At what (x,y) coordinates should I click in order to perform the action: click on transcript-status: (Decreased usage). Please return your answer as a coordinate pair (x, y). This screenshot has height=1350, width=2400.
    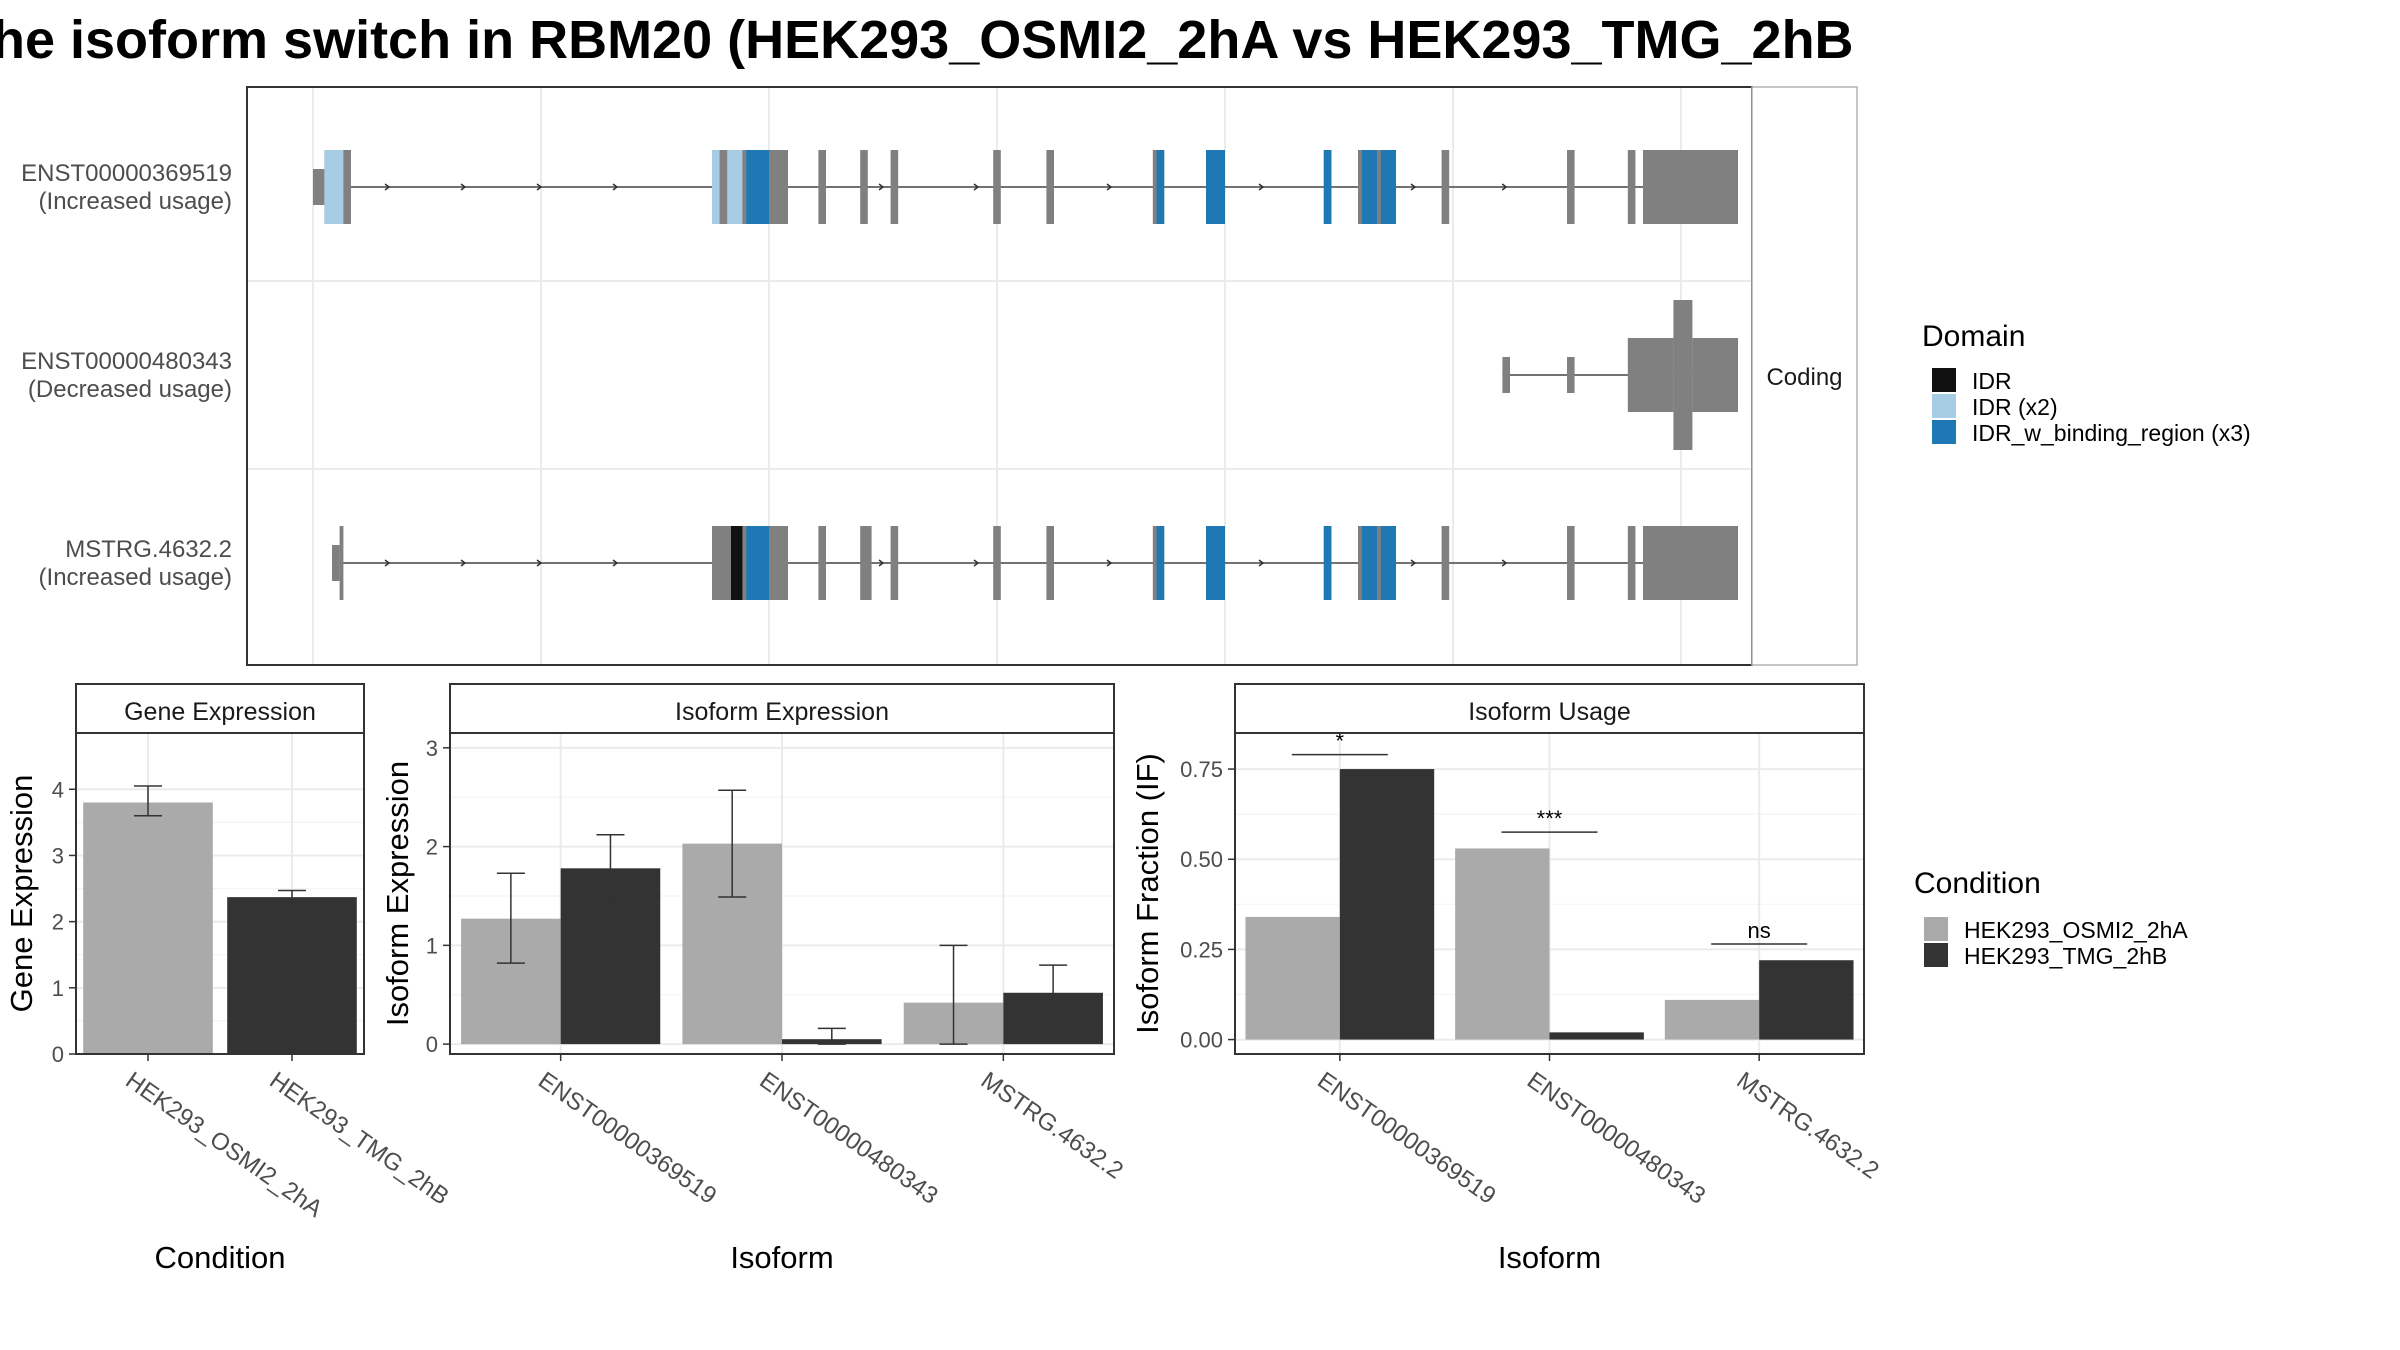
    Looking at the image, I should click on (130, 389).